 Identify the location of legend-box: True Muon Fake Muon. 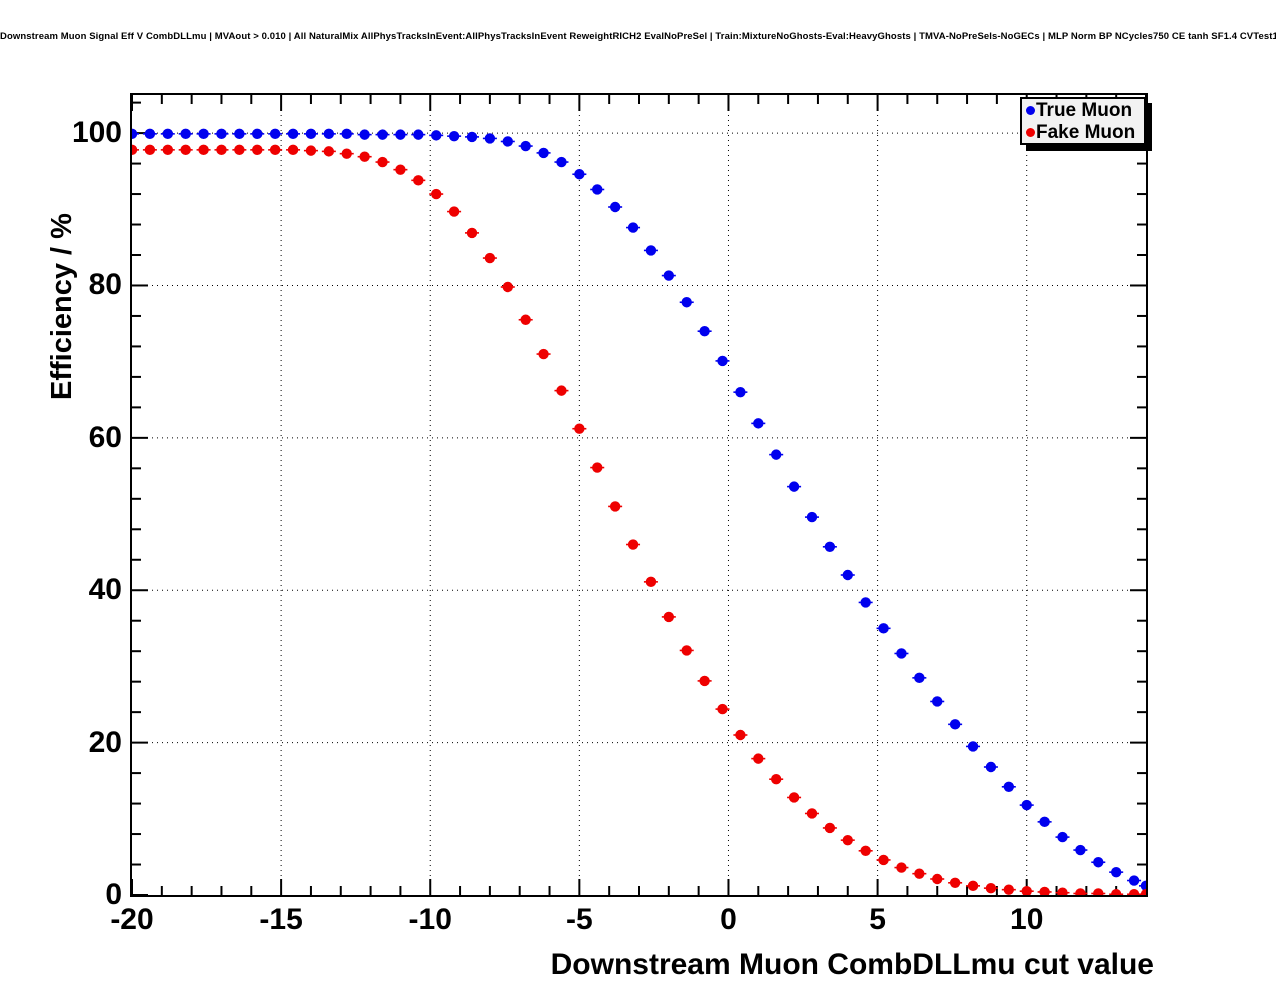
(1083, 121).